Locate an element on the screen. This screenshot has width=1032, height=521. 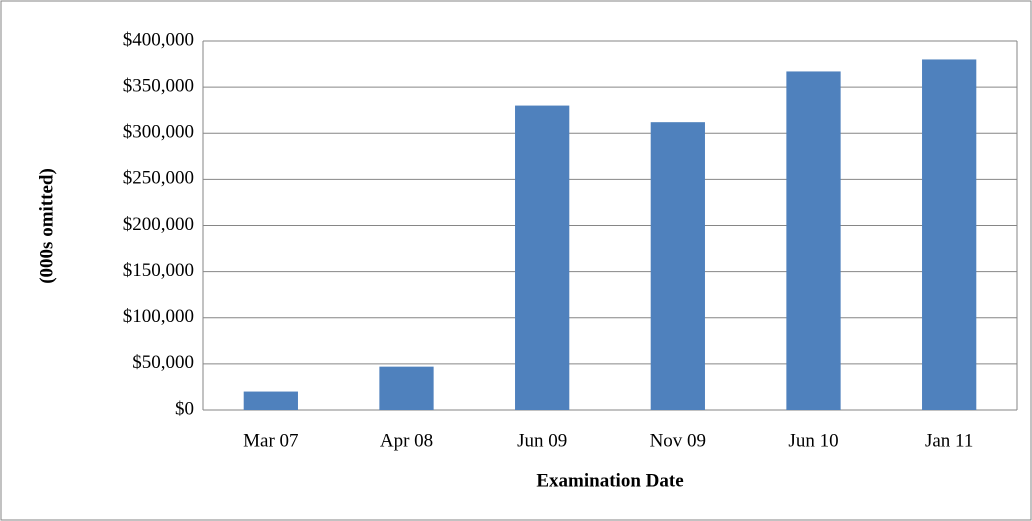
y-tick-label: $150,000 is located at coordinates (158, 270).